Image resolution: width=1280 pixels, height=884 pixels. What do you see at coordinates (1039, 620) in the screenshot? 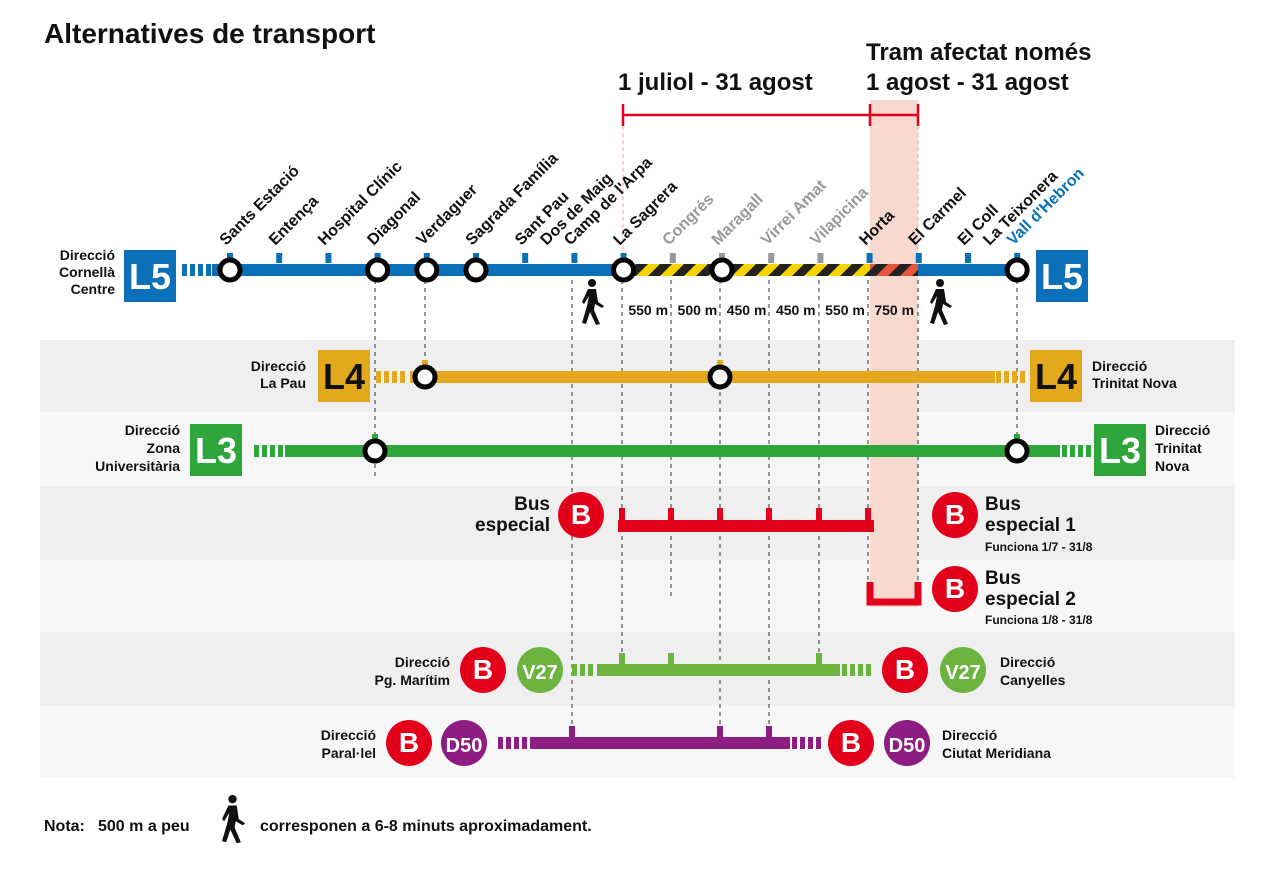
I see `bus-especial-2-schedule: Funciona 1/8 - 31/8` at bounding box center [1039, 620].